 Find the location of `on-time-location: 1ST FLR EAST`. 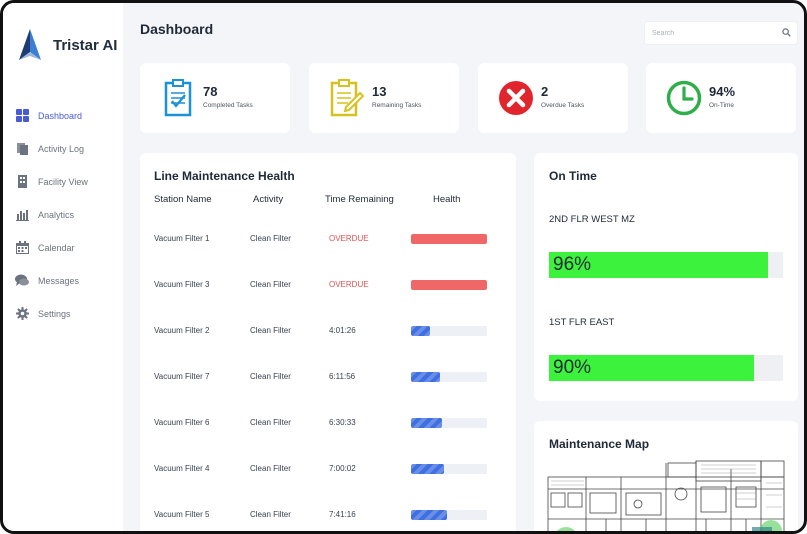

on-time-location: 1ST FLR EAST is located at coordinates (582, 322).